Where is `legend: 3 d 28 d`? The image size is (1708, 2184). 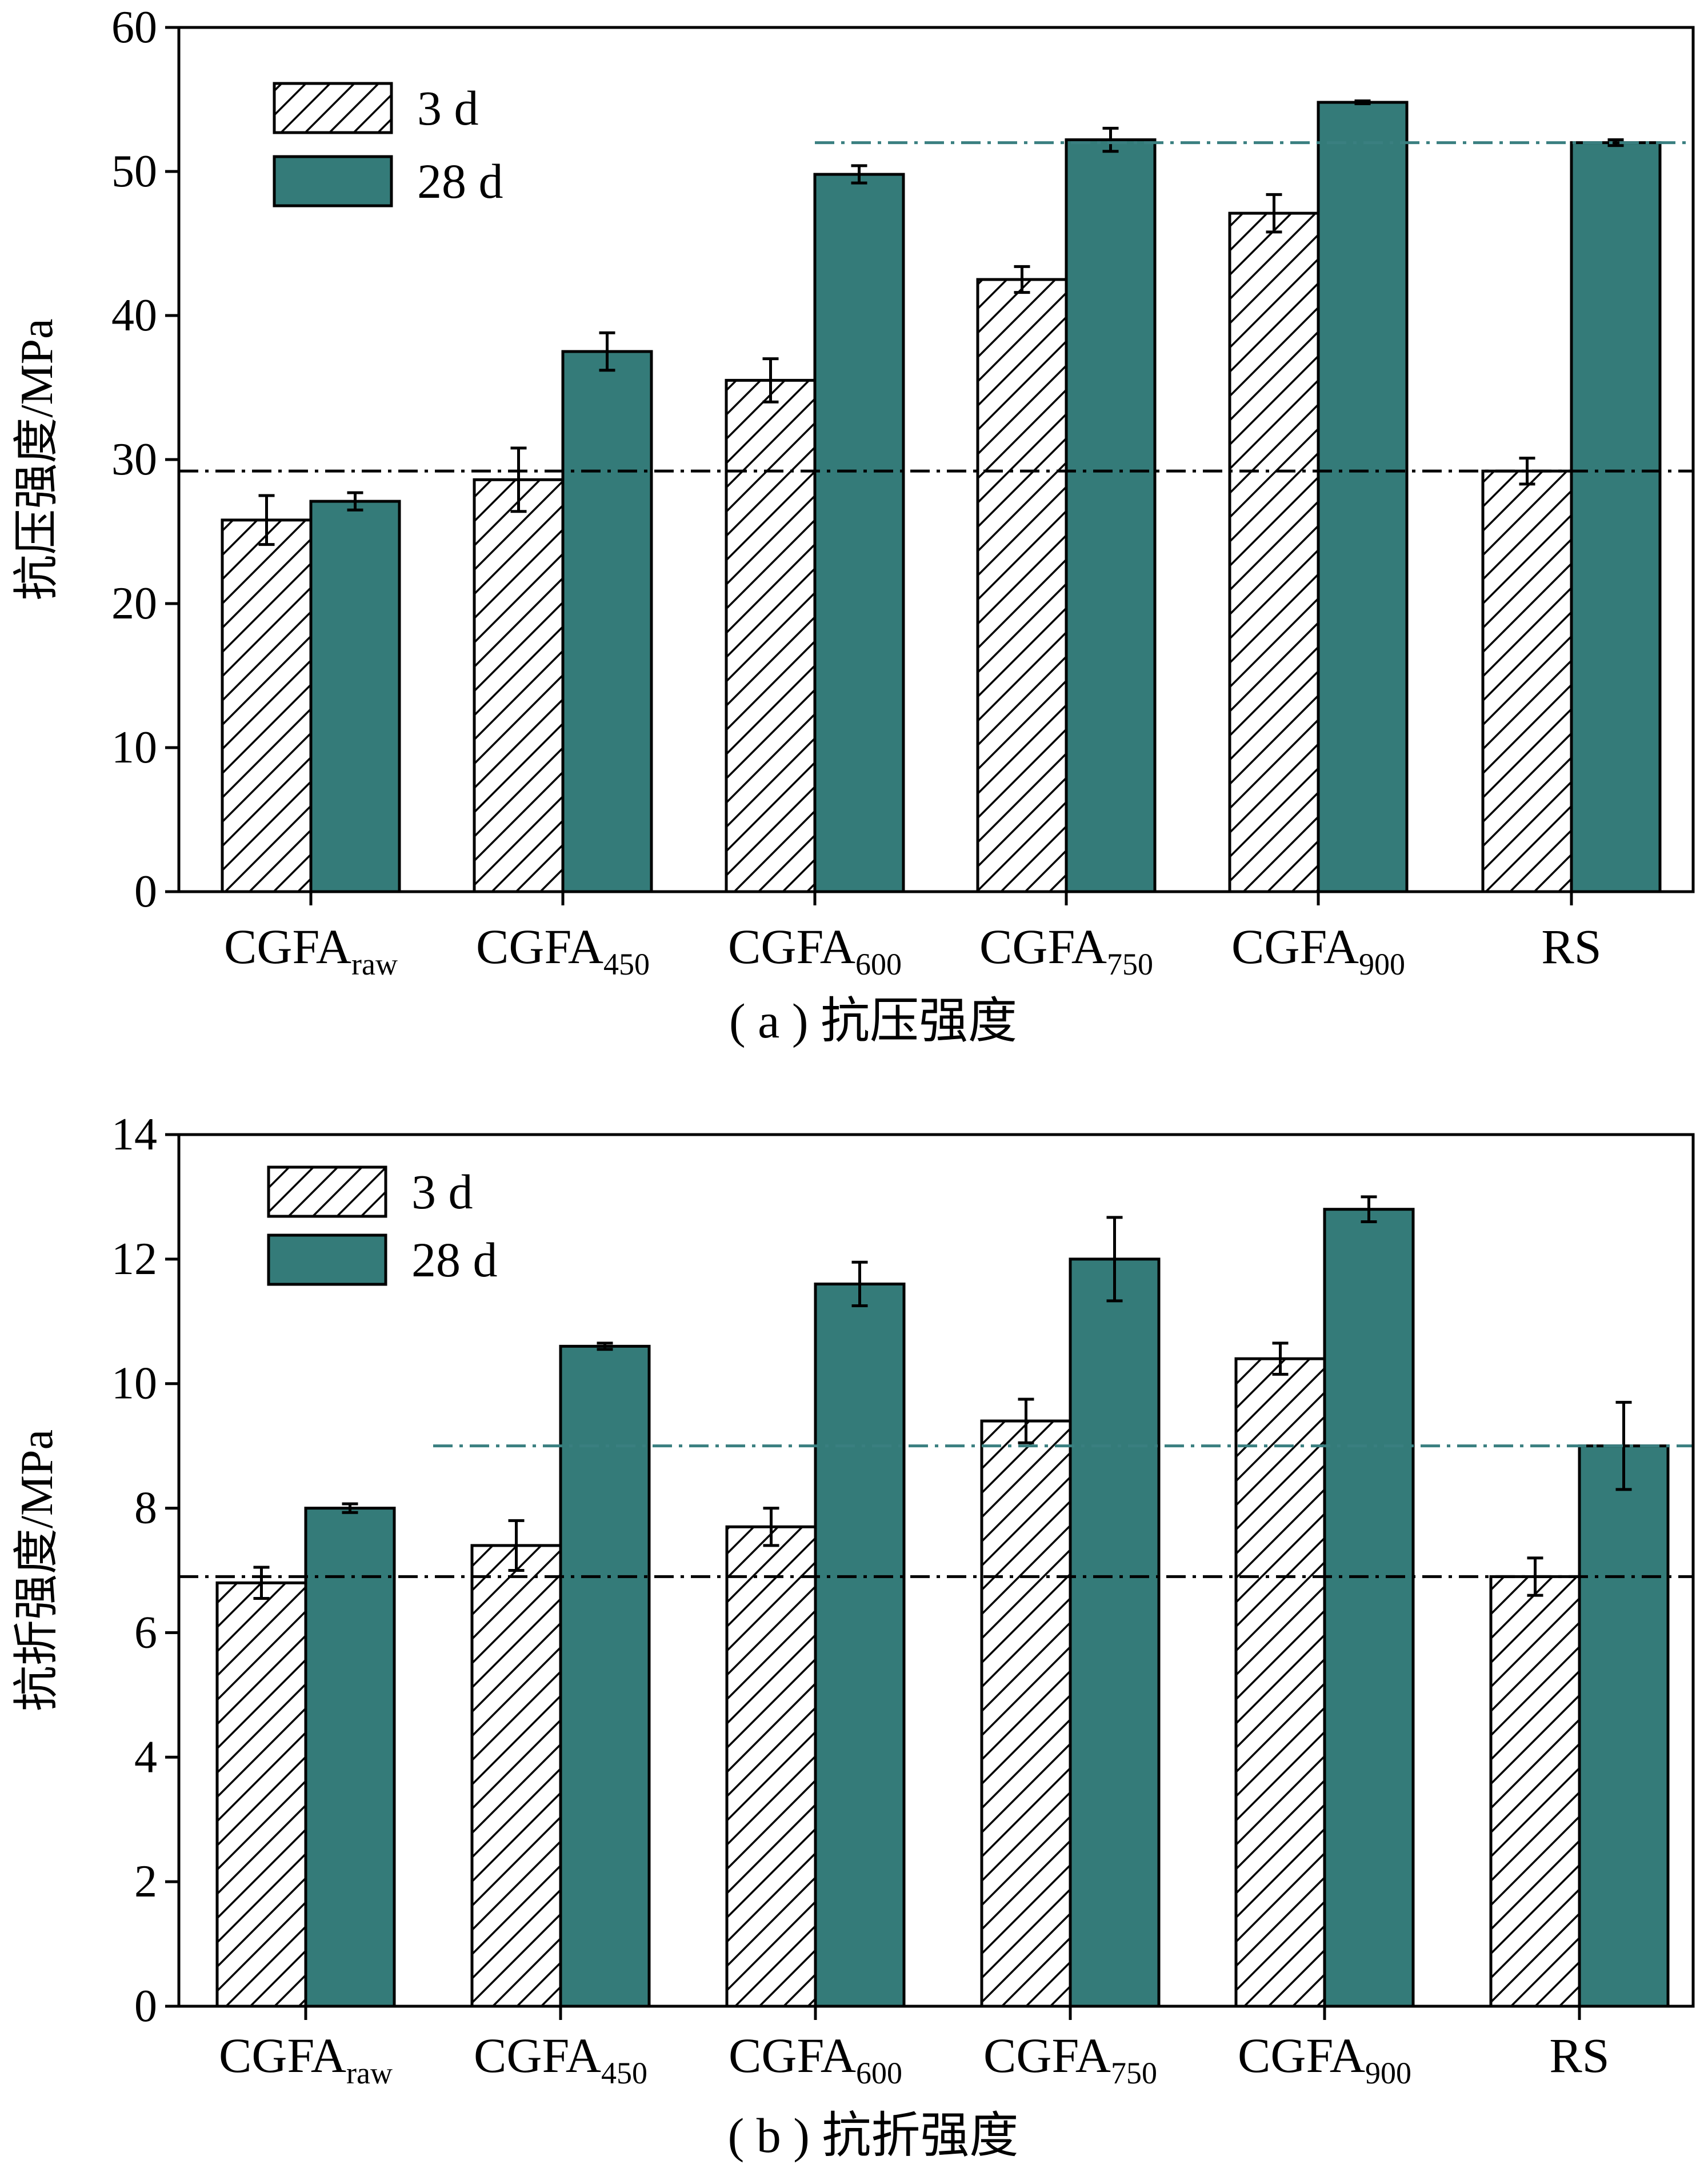 legend: 3 d 28 d is located at coordinates (382, 1225).